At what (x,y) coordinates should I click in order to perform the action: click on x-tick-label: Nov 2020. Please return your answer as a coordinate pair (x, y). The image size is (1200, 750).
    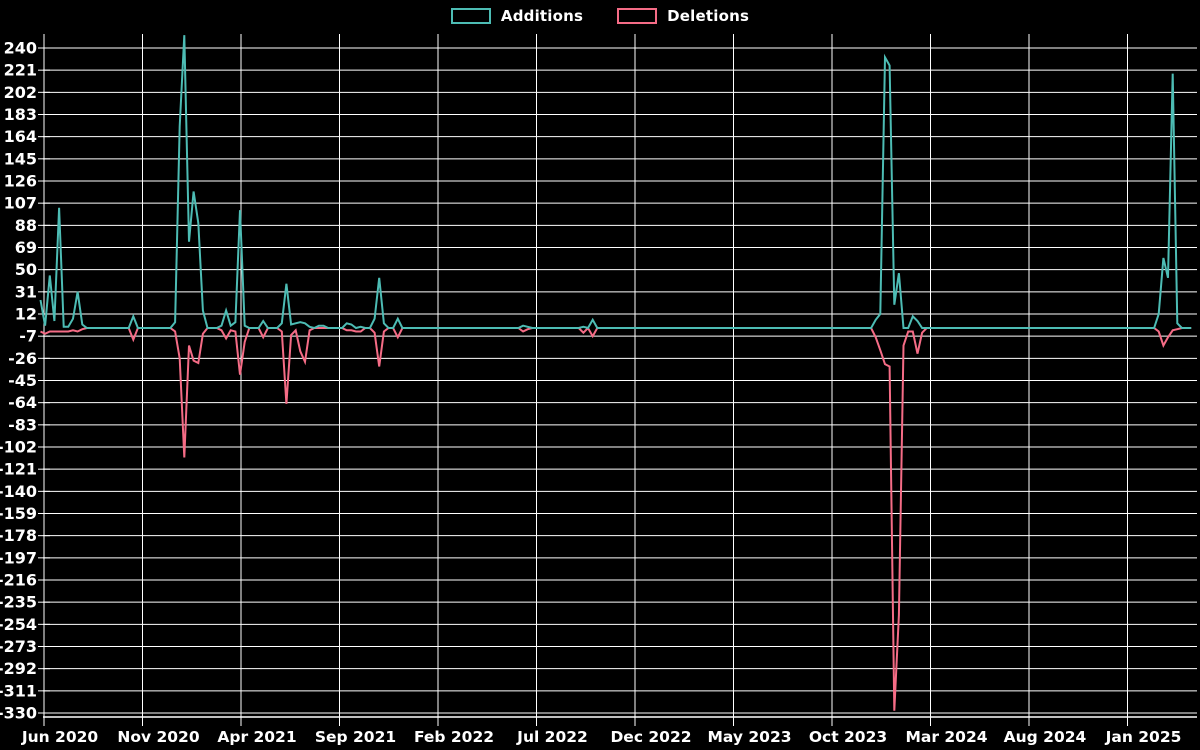
    Looking at the image, I should click on (158, 737).